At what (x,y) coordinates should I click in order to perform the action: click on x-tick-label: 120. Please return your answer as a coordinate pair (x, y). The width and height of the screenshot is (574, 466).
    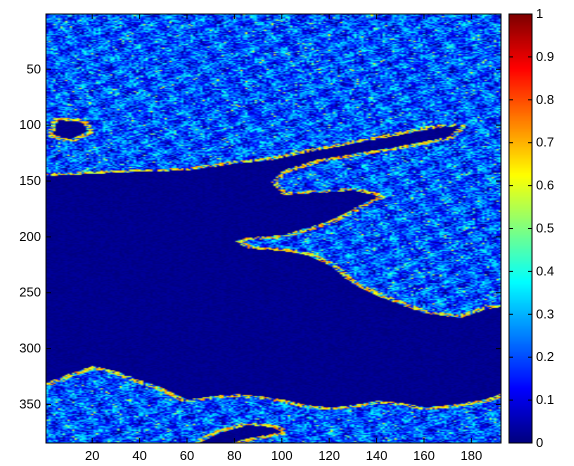
    Looking at the image, I should click on (329, 455).